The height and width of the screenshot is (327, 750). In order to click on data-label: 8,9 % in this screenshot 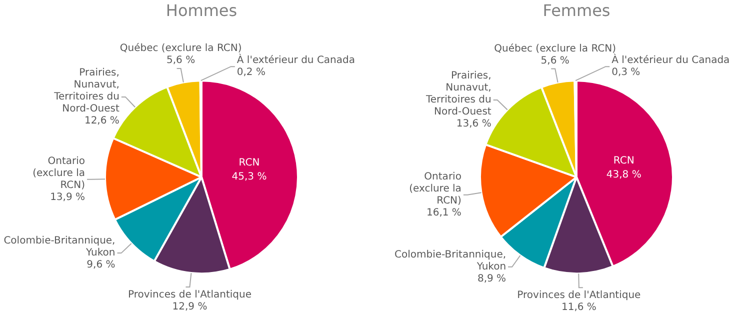, I will do `click(491, 278)`.